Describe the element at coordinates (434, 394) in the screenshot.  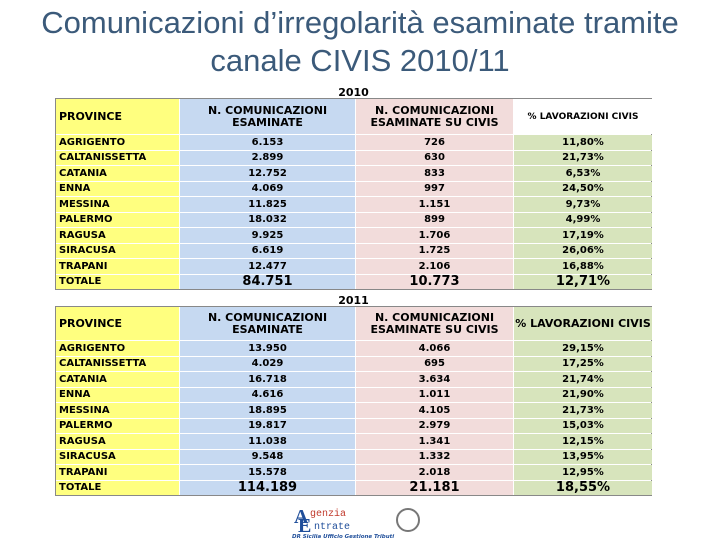
I see `table-cell: 1.011` at that location.